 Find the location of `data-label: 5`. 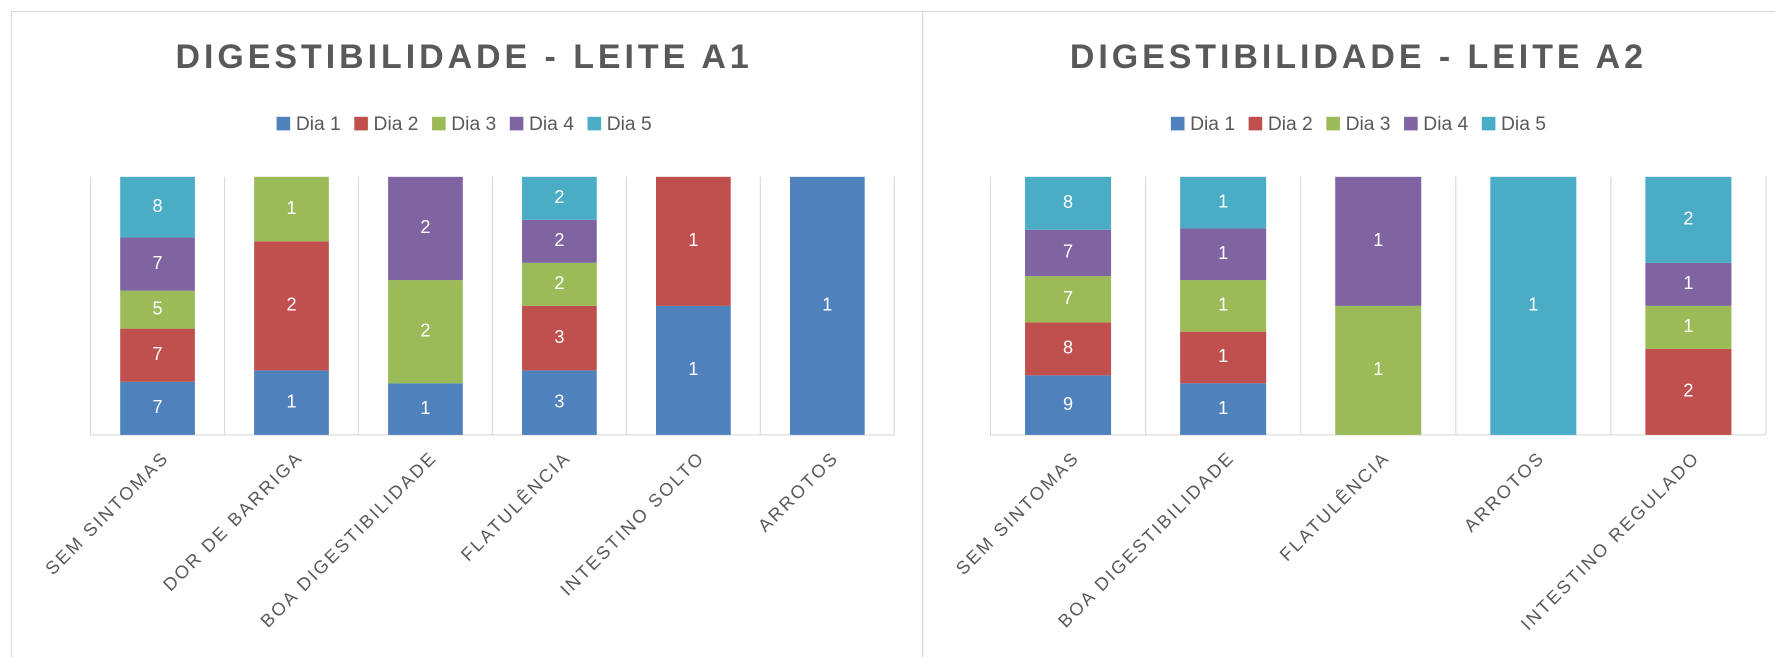

data-label: 5 is located at coordinates (157, 308).